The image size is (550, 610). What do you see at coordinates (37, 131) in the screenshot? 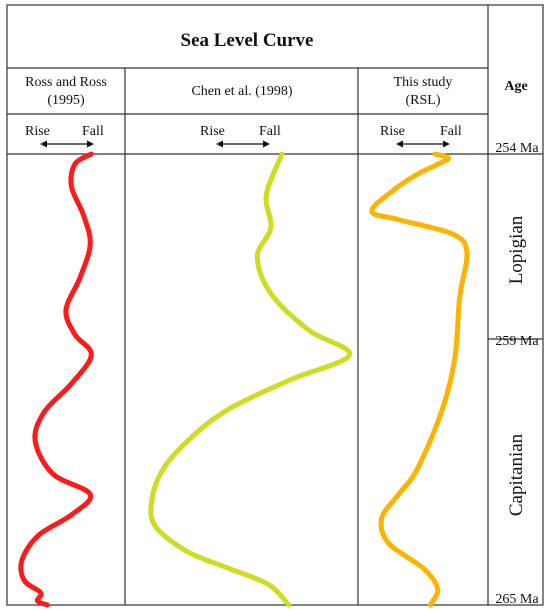
I see `rise-label-ross: Rise` at bounding box center [37, 131].